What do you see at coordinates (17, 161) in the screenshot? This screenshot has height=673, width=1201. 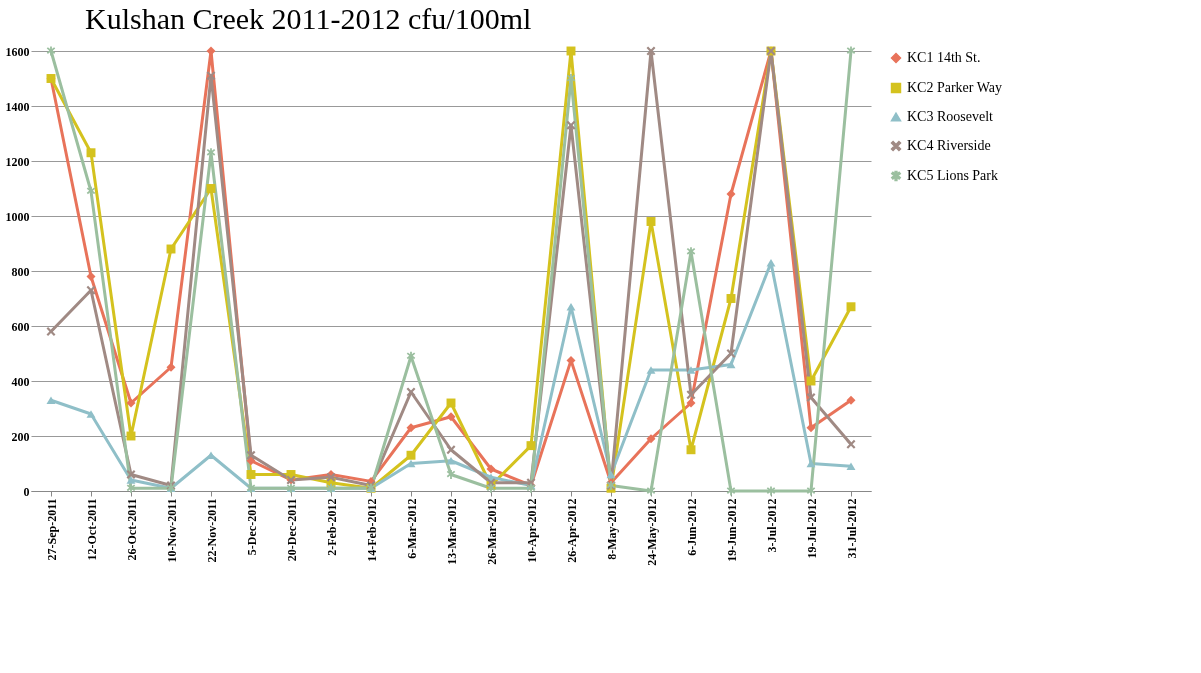 I see `y-tick-label: 1200` at bounding box center [17, 161].